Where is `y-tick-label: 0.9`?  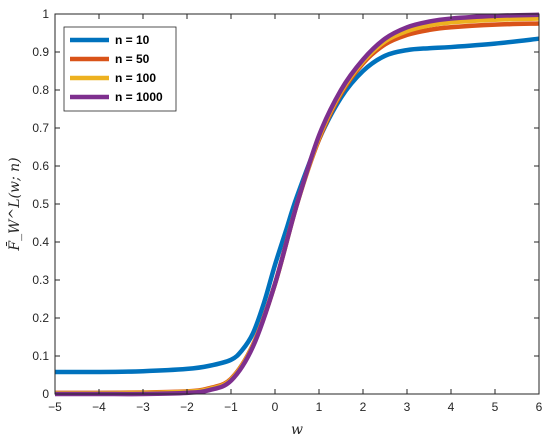 y-tick-label: 0.9 is located at coordinates (40, 52).